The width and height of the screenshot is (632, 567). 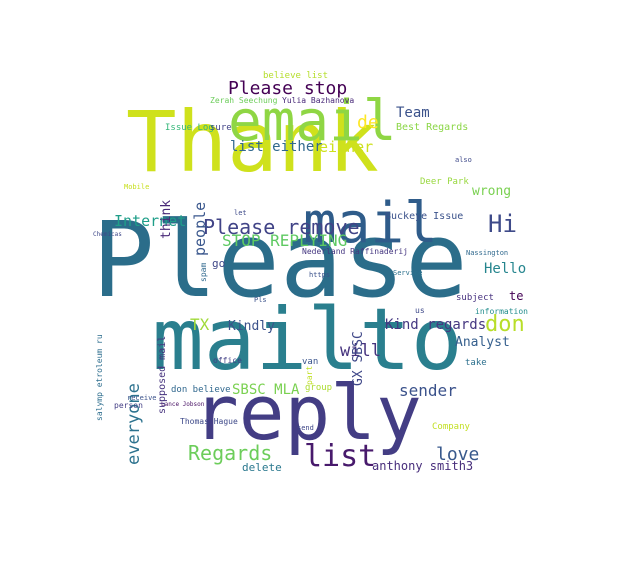 I want to click on cloud-word: us, so click(x=420, y=310).